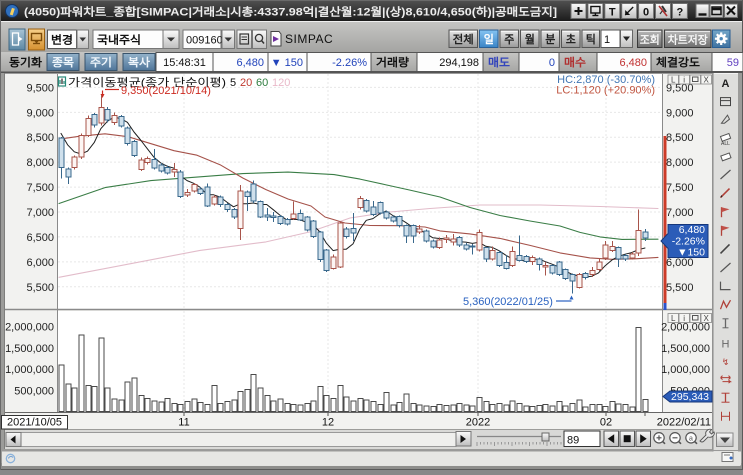 This screenshot has width=743, height=475. Describe the element at coordinates (204, 41) in the screenshot. I see `svg-text: 009160` at that location.